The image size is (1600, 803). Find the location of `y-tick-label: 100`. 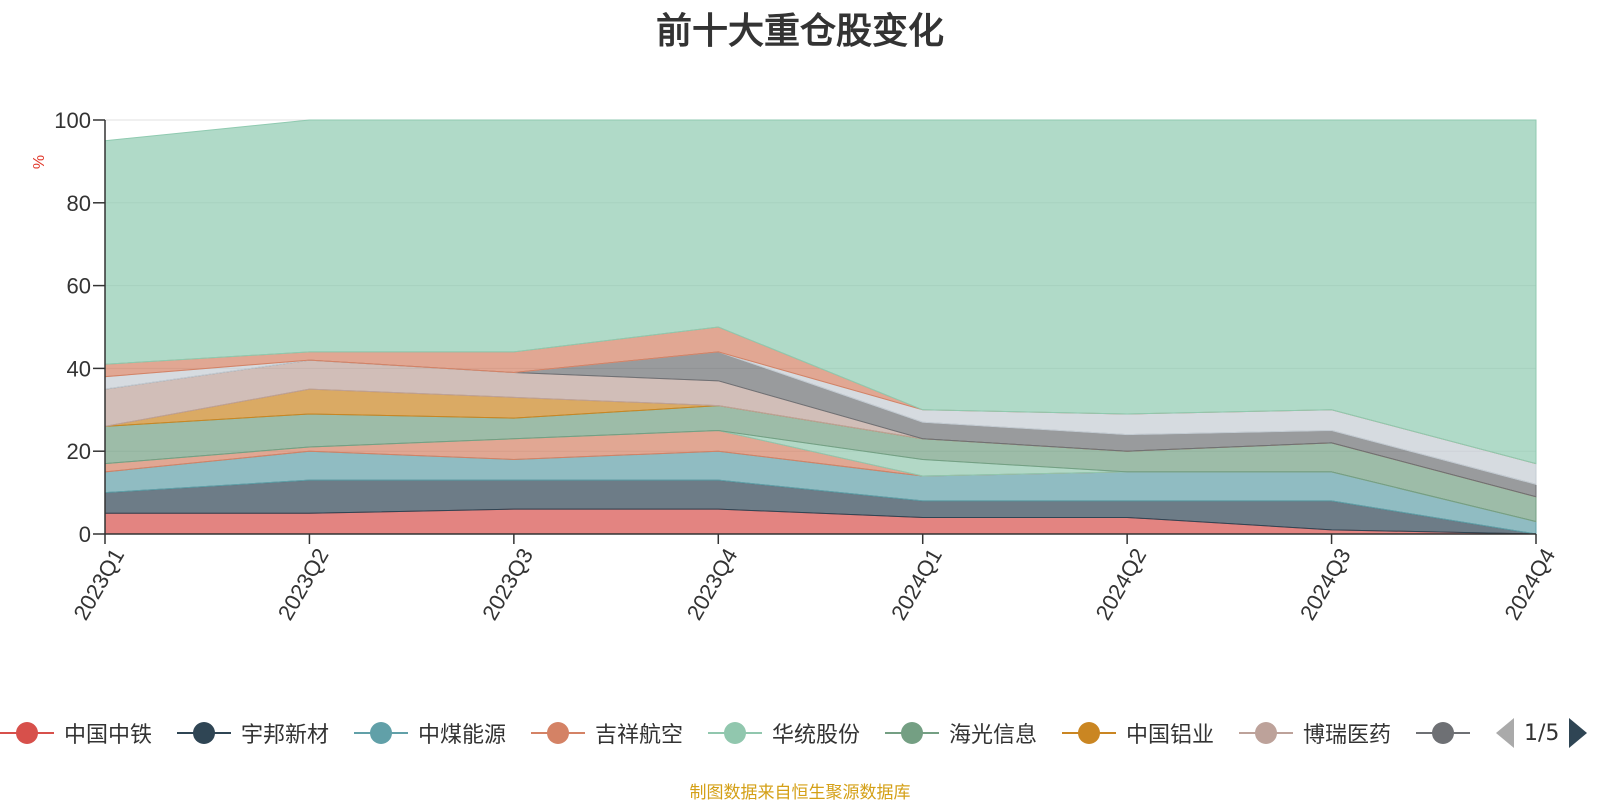

y-tick-label: 100 is located at coordinates (72, 120).